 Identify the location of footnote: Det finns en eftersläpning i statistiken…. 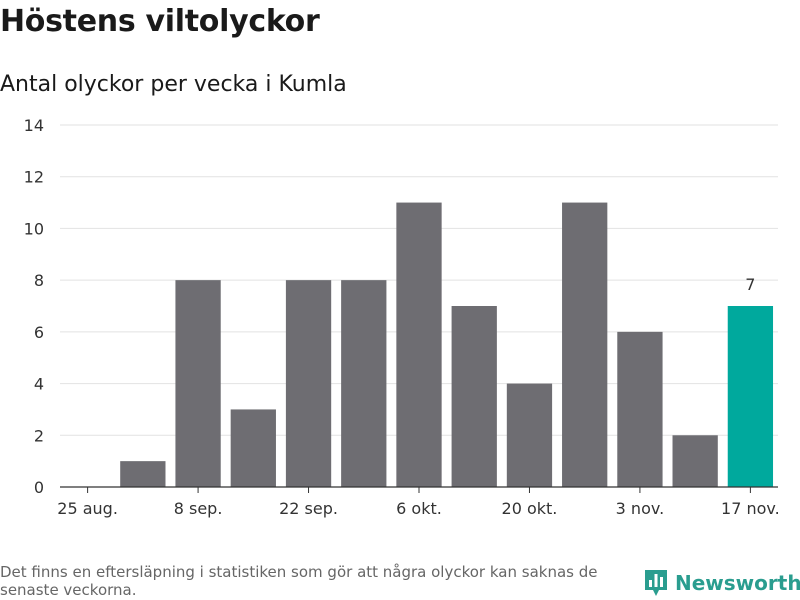
(299, 581).